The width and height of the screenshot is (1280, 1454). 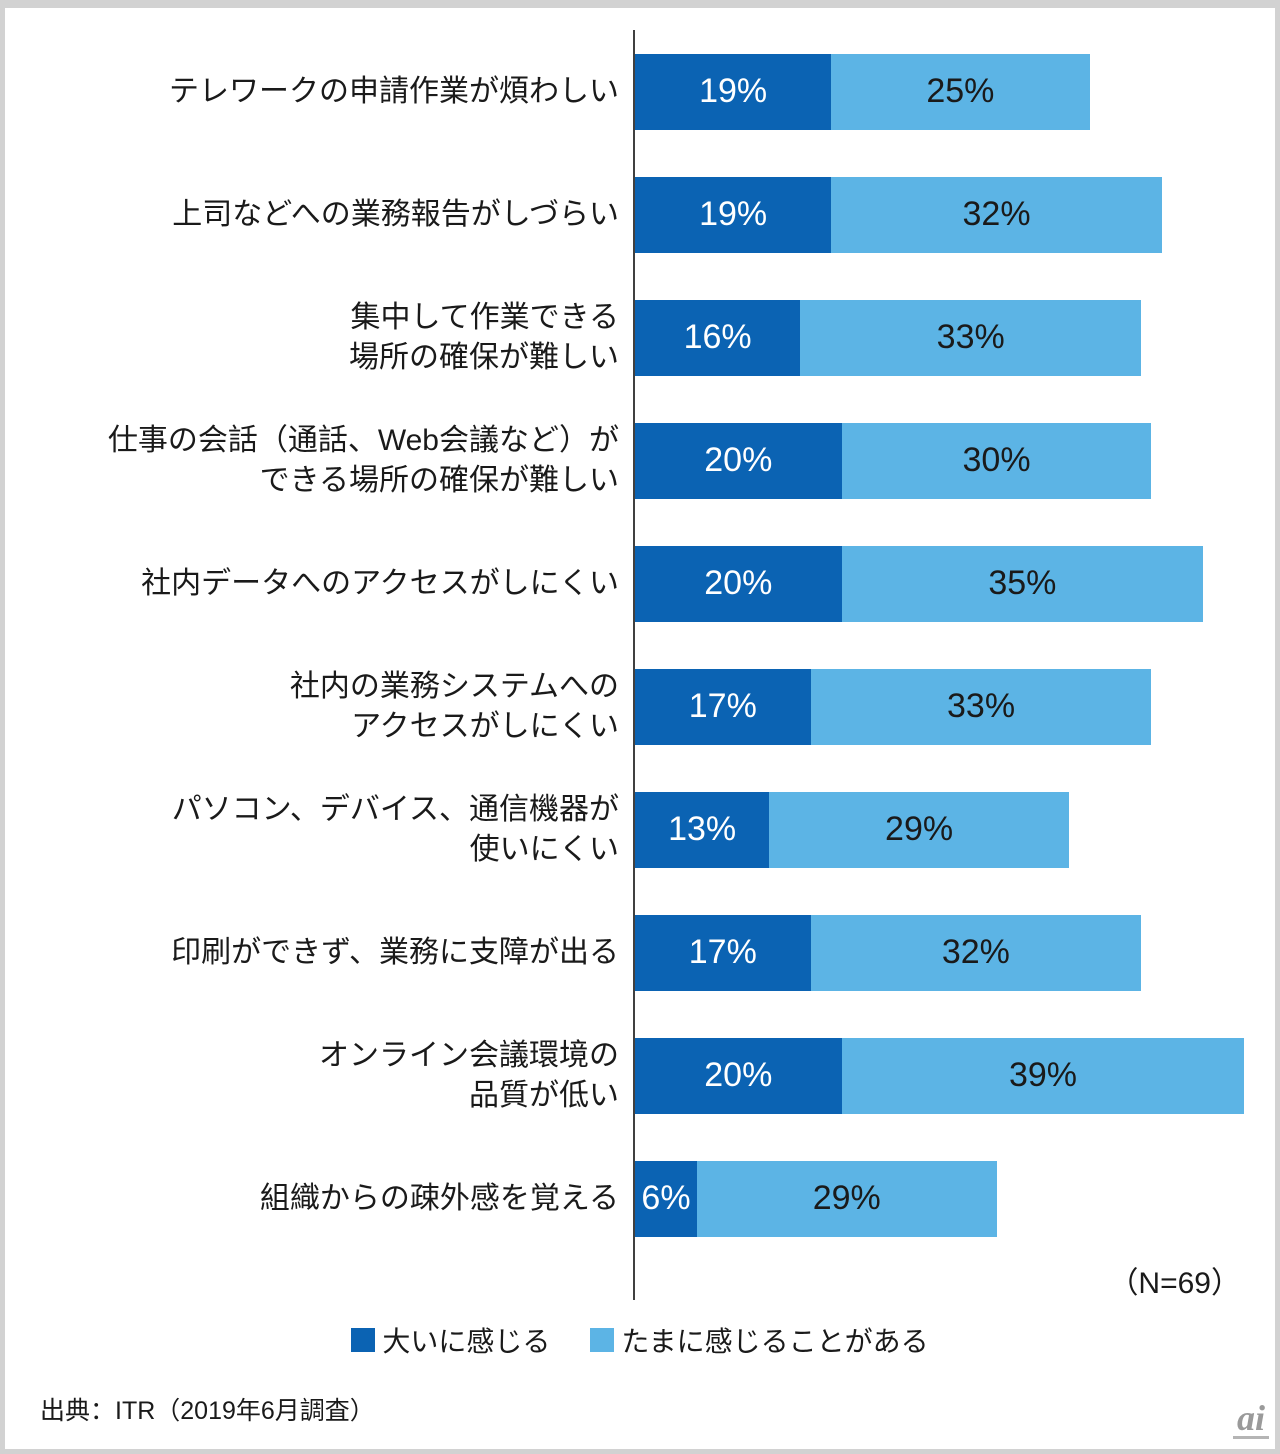 What do you see at coordinates (395, 952) in the screenshot?
I see `category-label: 印刷ができず、業務に支障が出る` at bounding box center [395, 952].